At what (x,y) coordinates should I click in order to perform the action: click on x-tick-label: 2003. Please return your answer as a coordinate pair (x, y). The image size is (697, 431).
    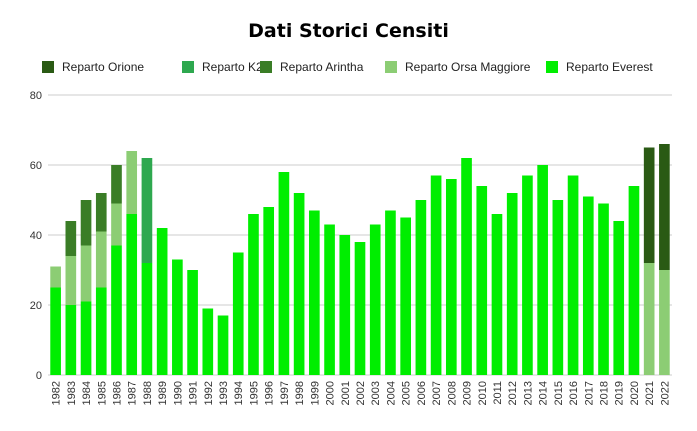
    Looking at the image, I should click on (376, 393).